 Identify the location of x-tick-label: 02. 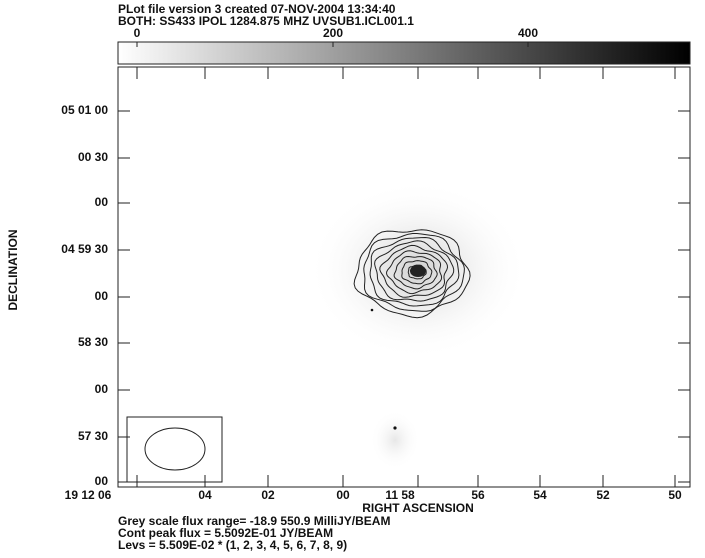
(268, 495).